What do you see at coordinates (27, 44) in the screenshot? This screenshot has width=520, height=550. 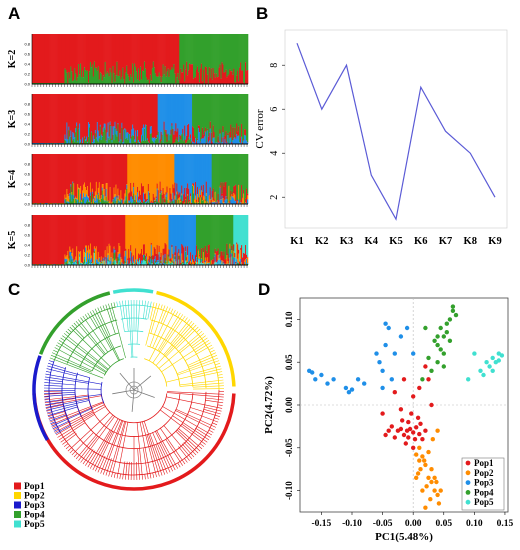 I see `admixture-ytick-label: 0.8` at bounding box center [27, 44].